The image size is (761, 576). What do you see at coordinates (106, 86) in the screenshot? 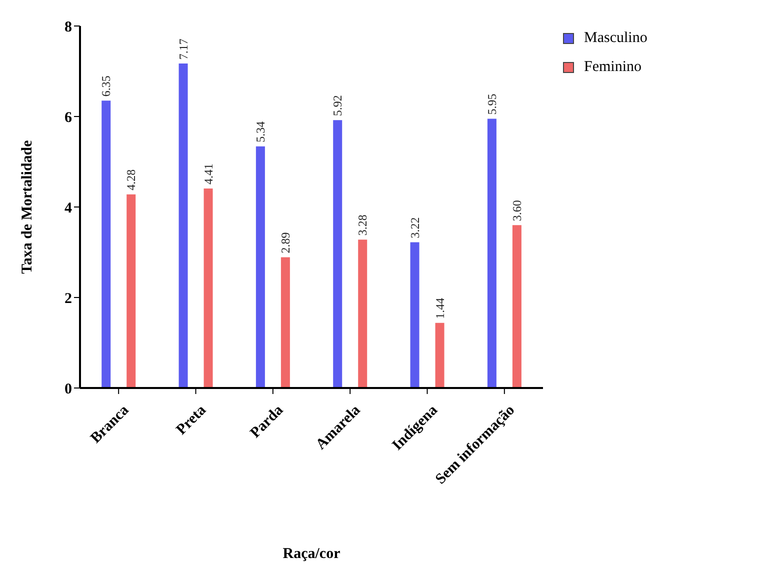
I see `data-label: 6.35` at bounding box center [106, 86].